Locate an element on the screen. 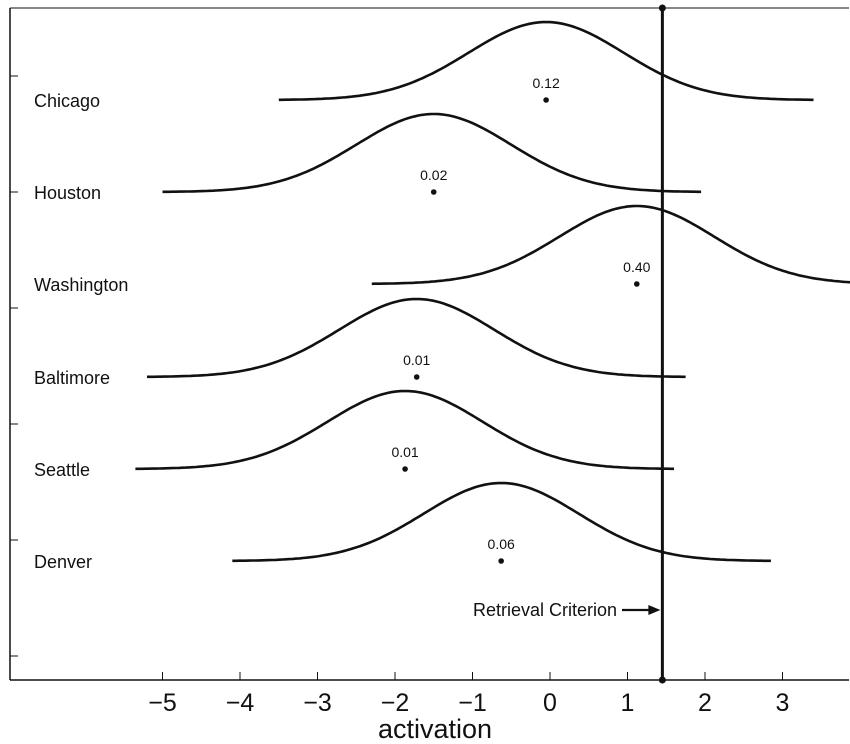  curve-houston is located at coordinates (432, 153).